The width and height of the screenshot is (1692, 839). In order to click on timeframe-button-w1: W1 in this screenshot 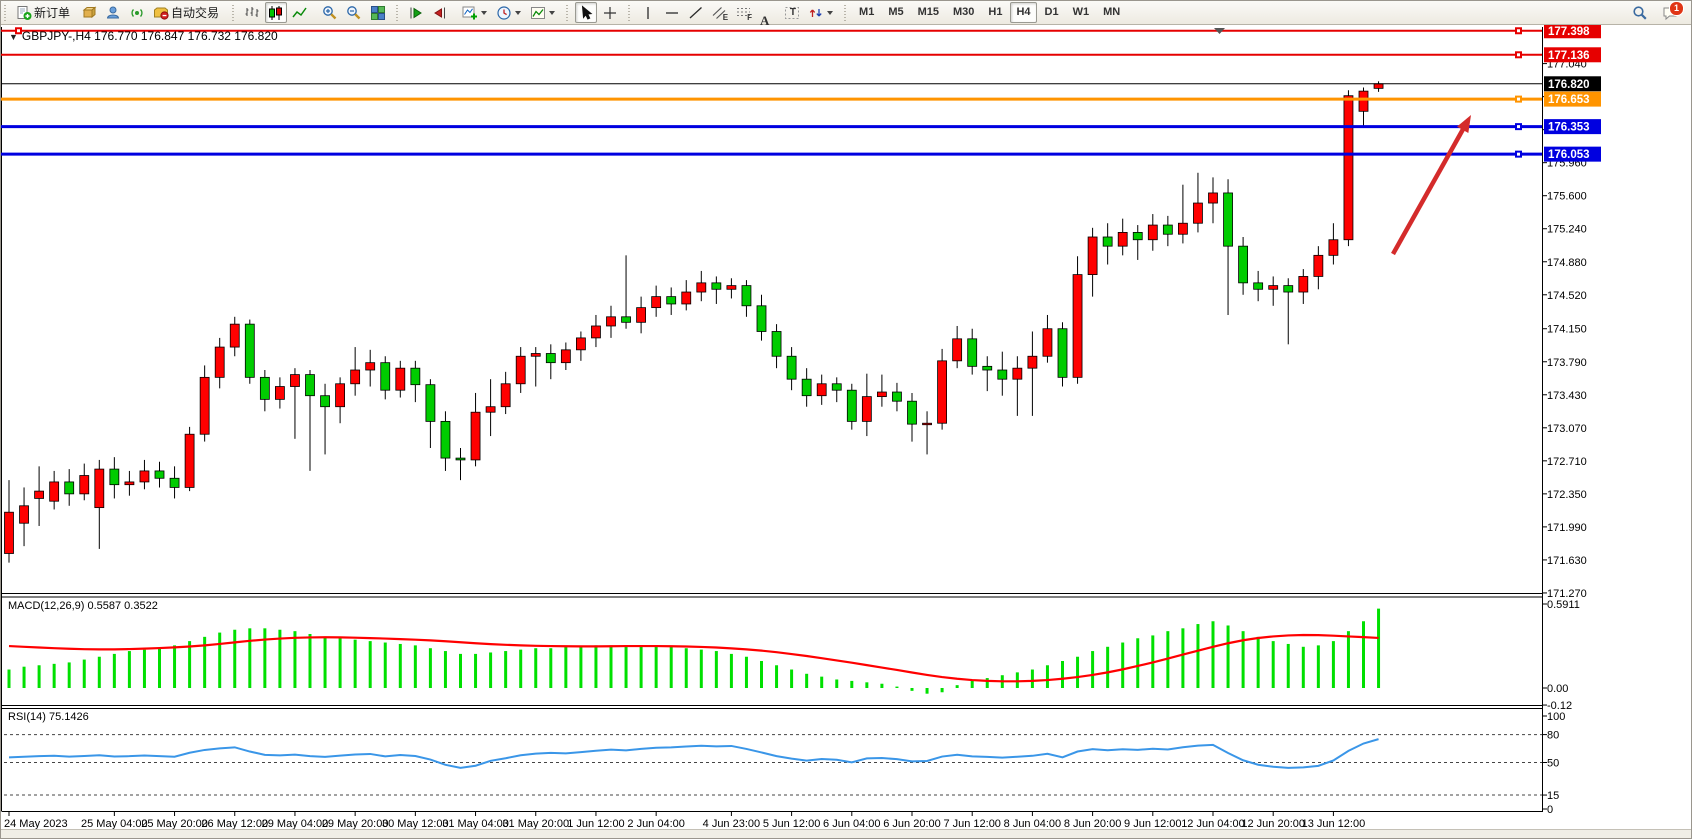, I will do `click(1081, 12)`.